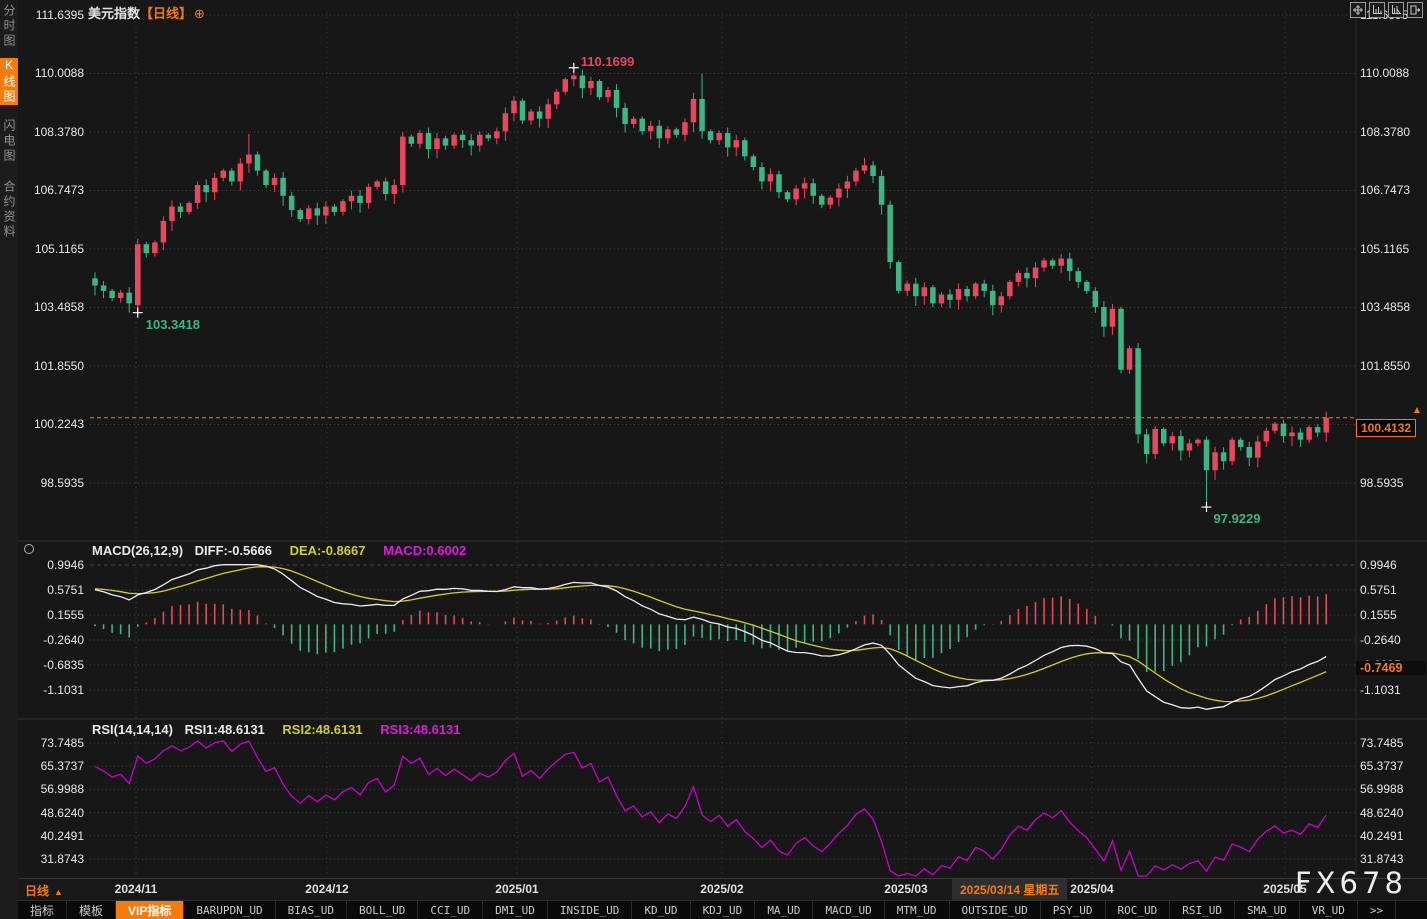 The image size is (1427, 919). What do you see at coordinates (420, 729) in the screenshot?
I see `rsi3-value: RSI3:48.6131` at bounding box center [420, 729].